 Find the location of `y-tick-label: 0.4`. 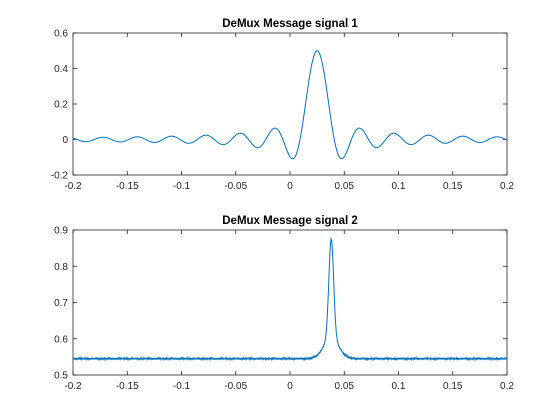

y-tick-label: 0.4 is located at coordinates (61, 69).